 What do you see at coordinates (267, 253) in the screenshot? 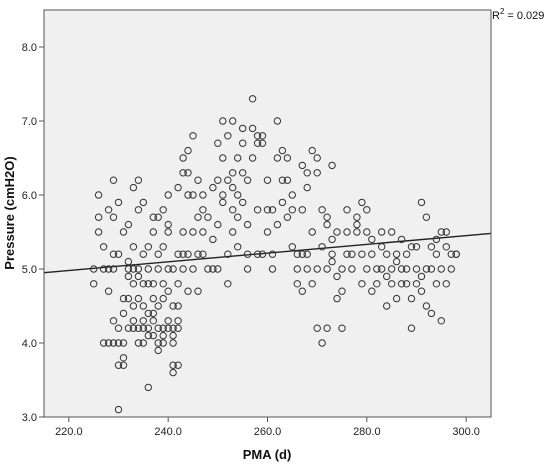
I see `fit-line` at bounding box center [267, 253].